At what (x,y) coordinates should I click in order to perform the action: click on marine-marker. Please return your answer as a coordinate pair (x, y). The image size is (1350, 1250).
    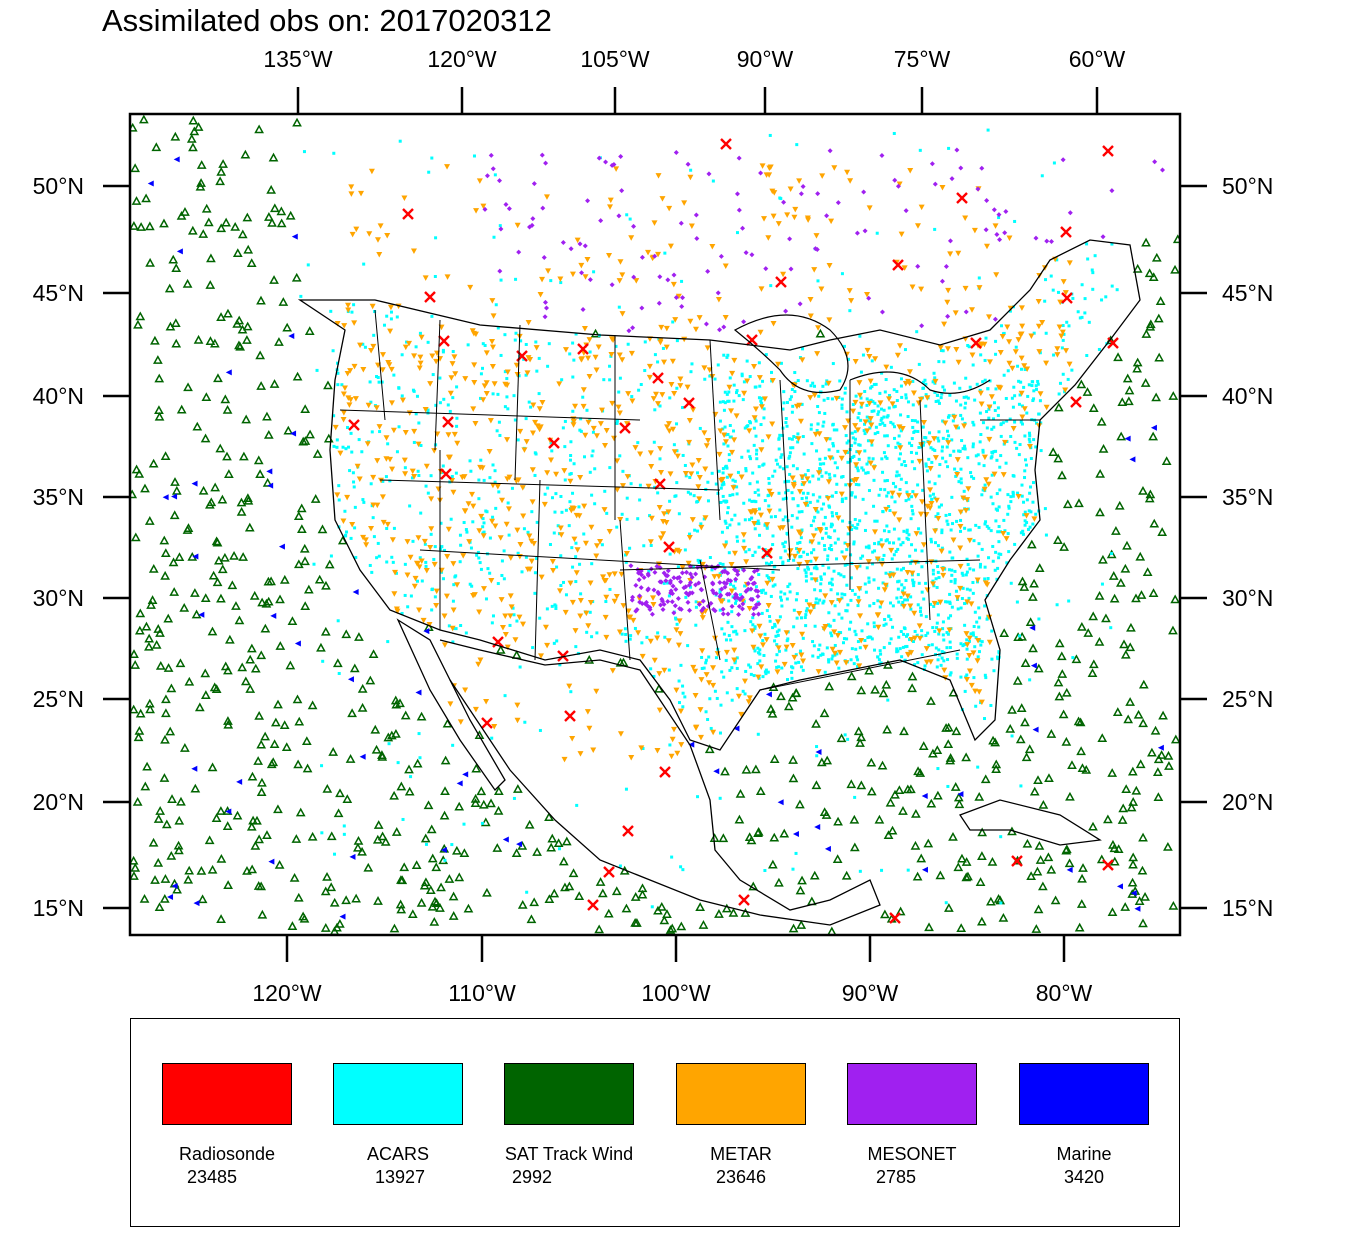
    Looking at the image, I should click on (293, 433).